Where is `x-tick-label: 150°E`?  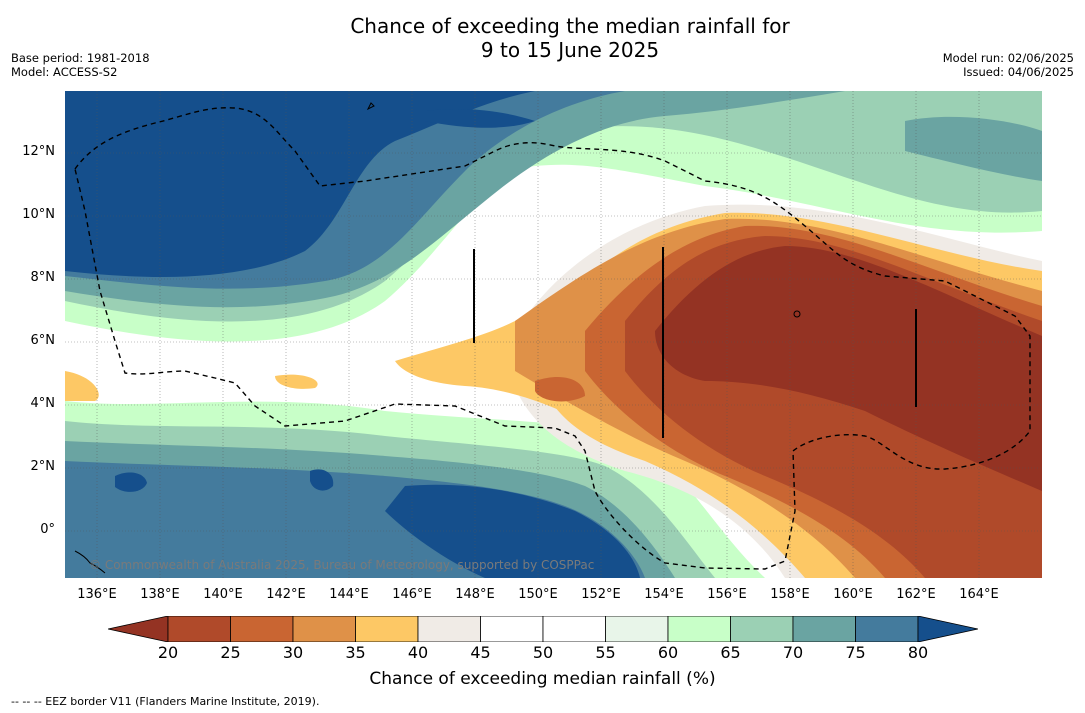 x-tick-label: 150°E is located at coordinates (538, 594).